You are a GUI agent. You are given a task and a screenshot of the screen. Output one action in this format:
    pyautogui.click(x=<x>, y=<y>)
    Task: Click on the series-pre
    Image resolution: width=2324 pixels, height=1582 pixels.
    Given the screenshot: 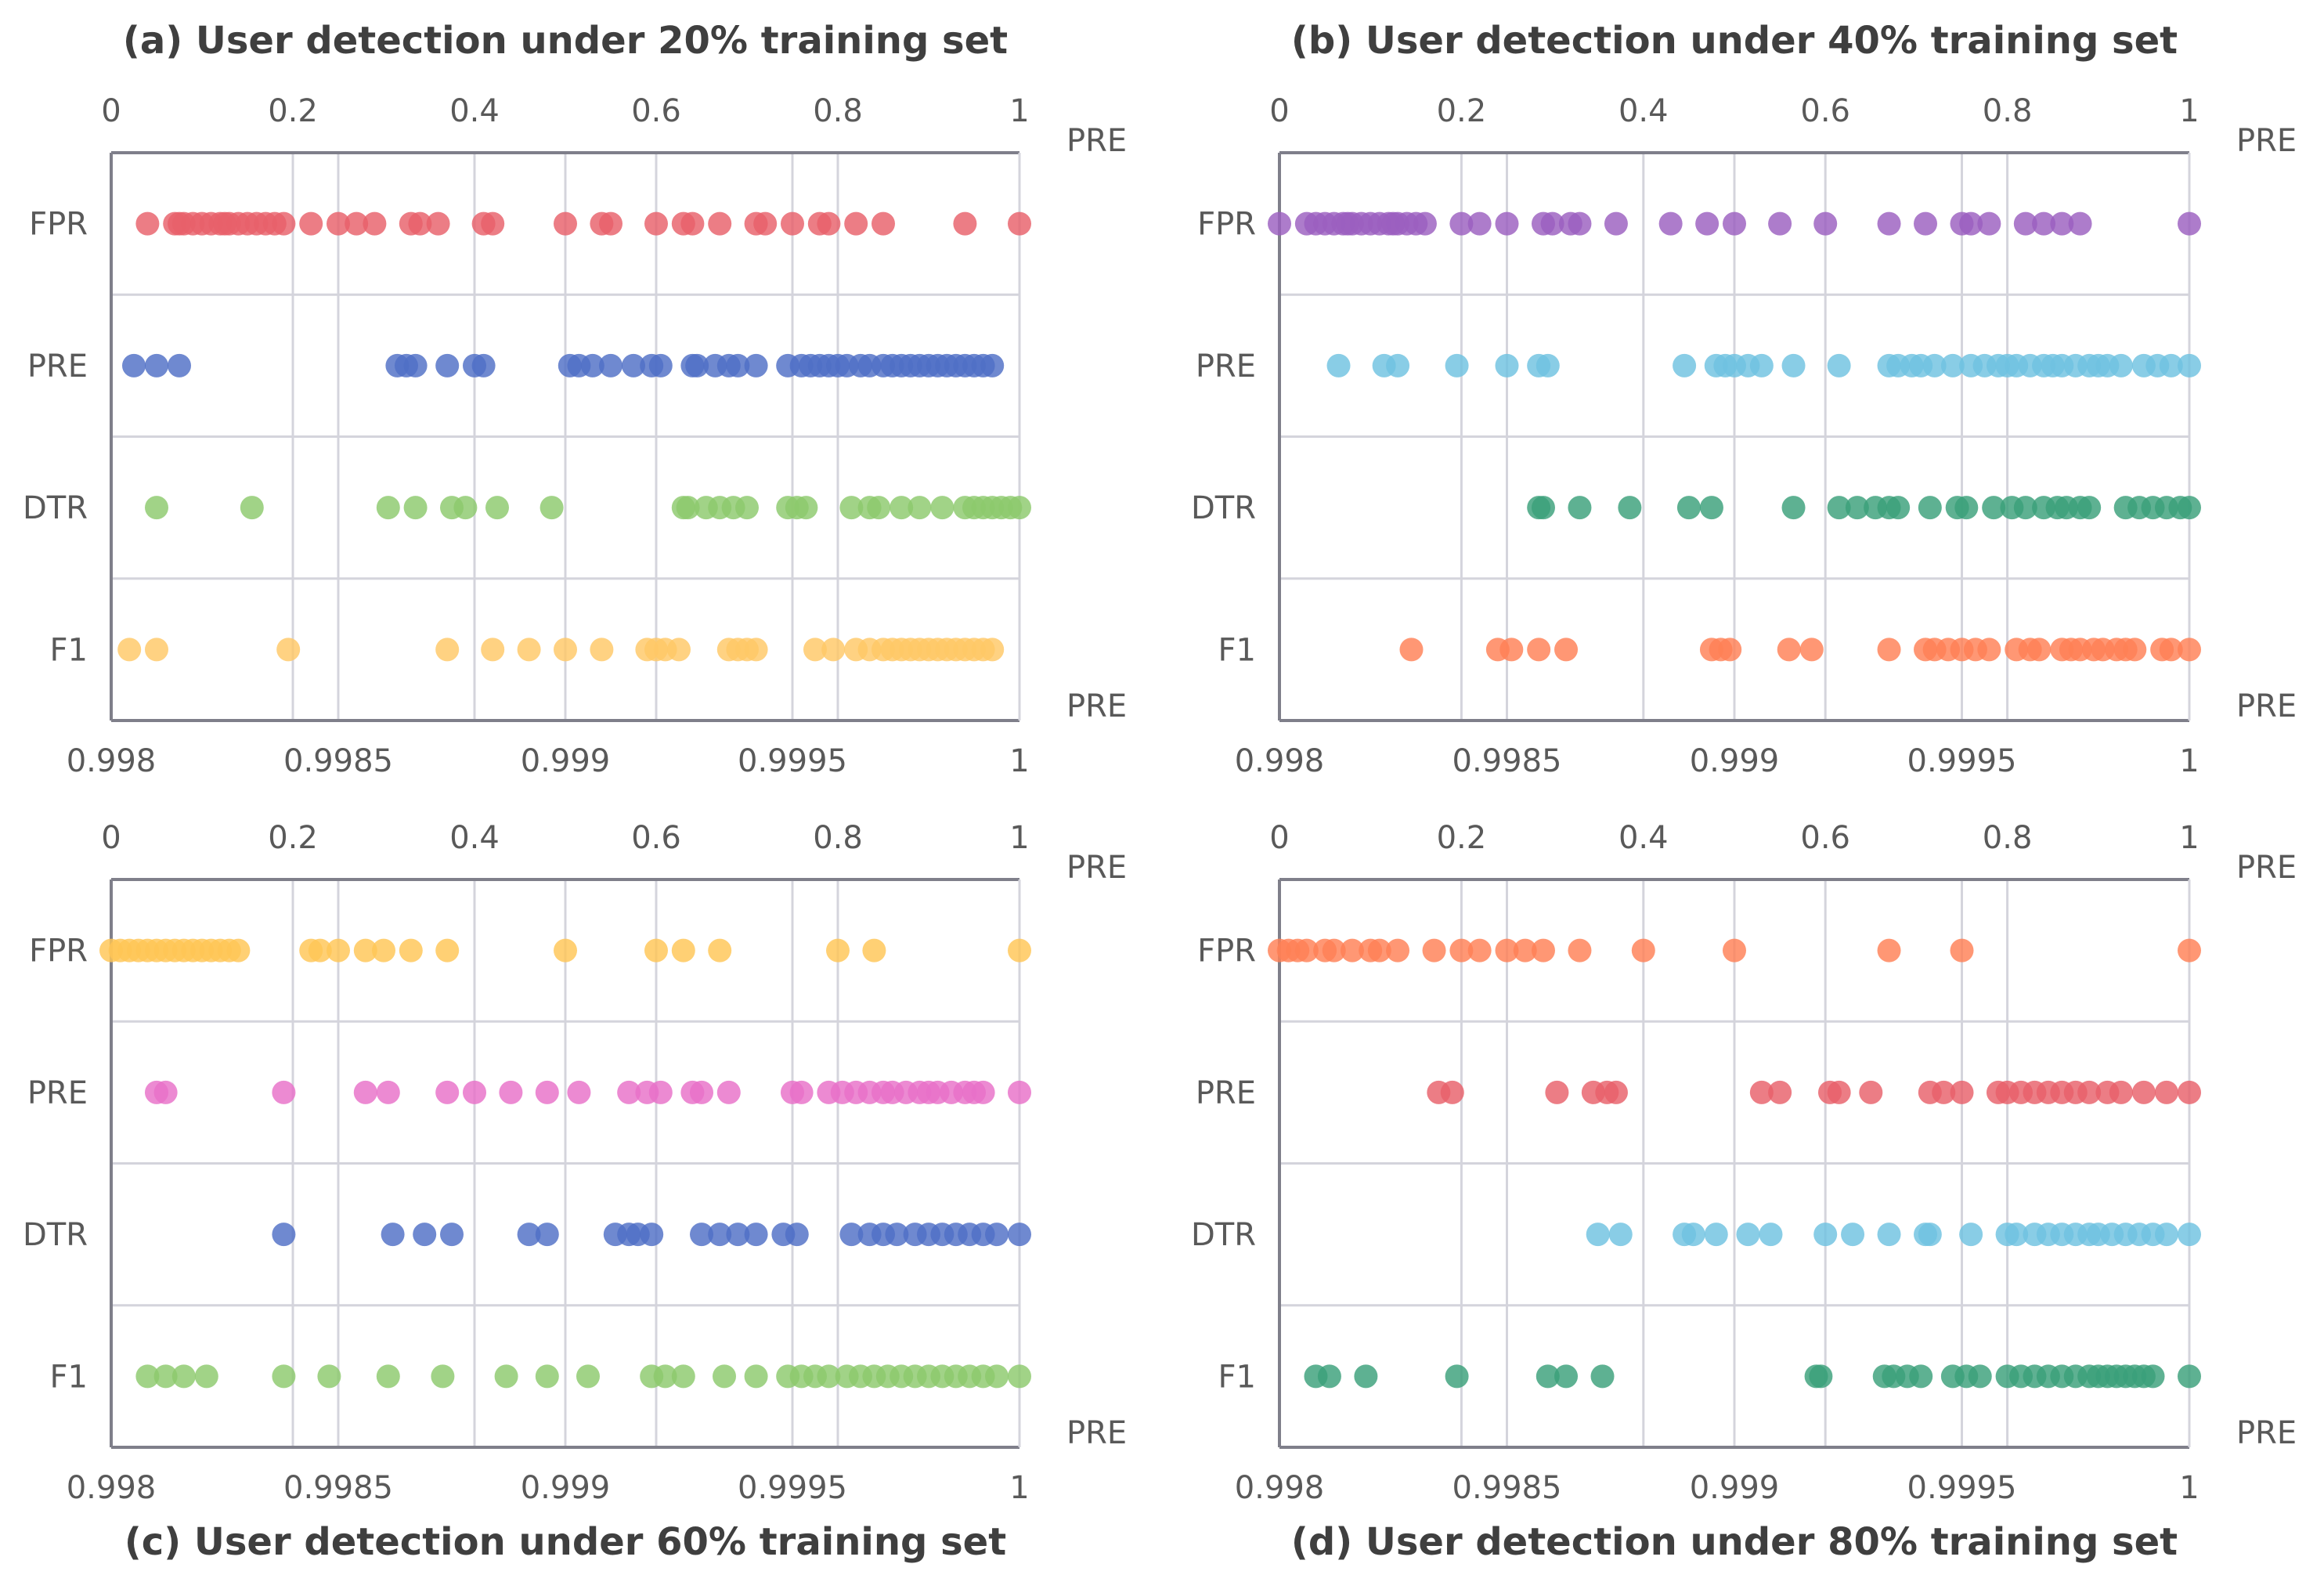 What is the action you would take?
    pyautogui.click(x=1814, y=1092)
    